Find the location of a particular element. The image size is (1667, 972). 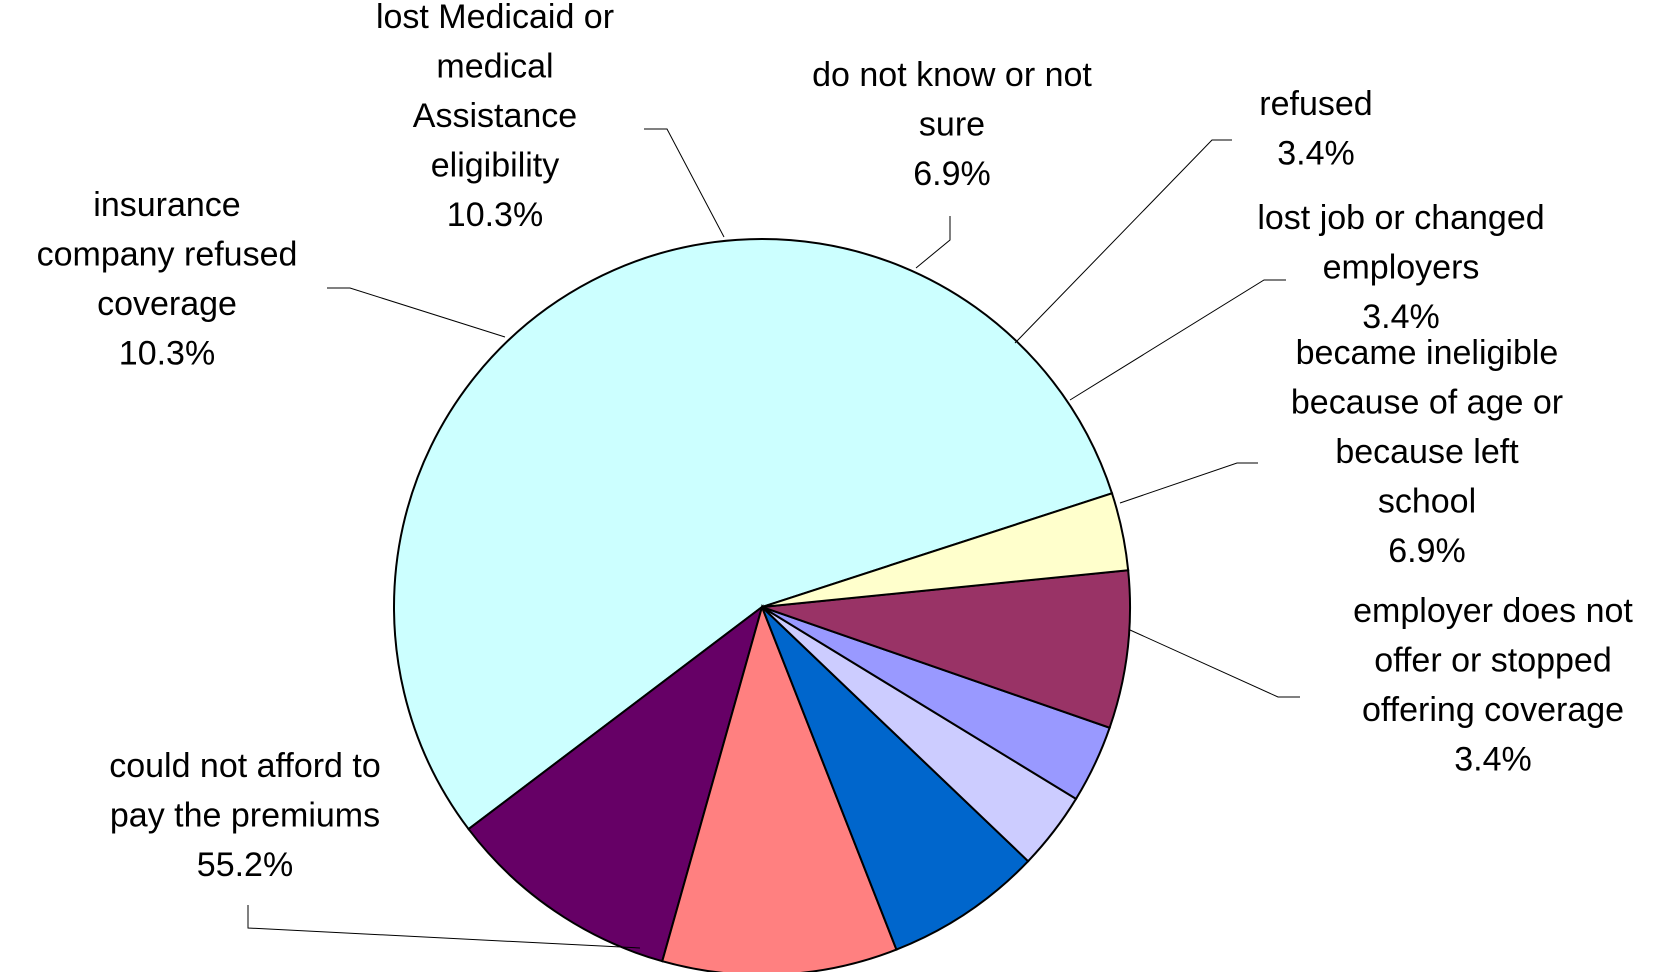

slice-name-0: could not afford to pay the premiums is located at coordinates (245, 791).